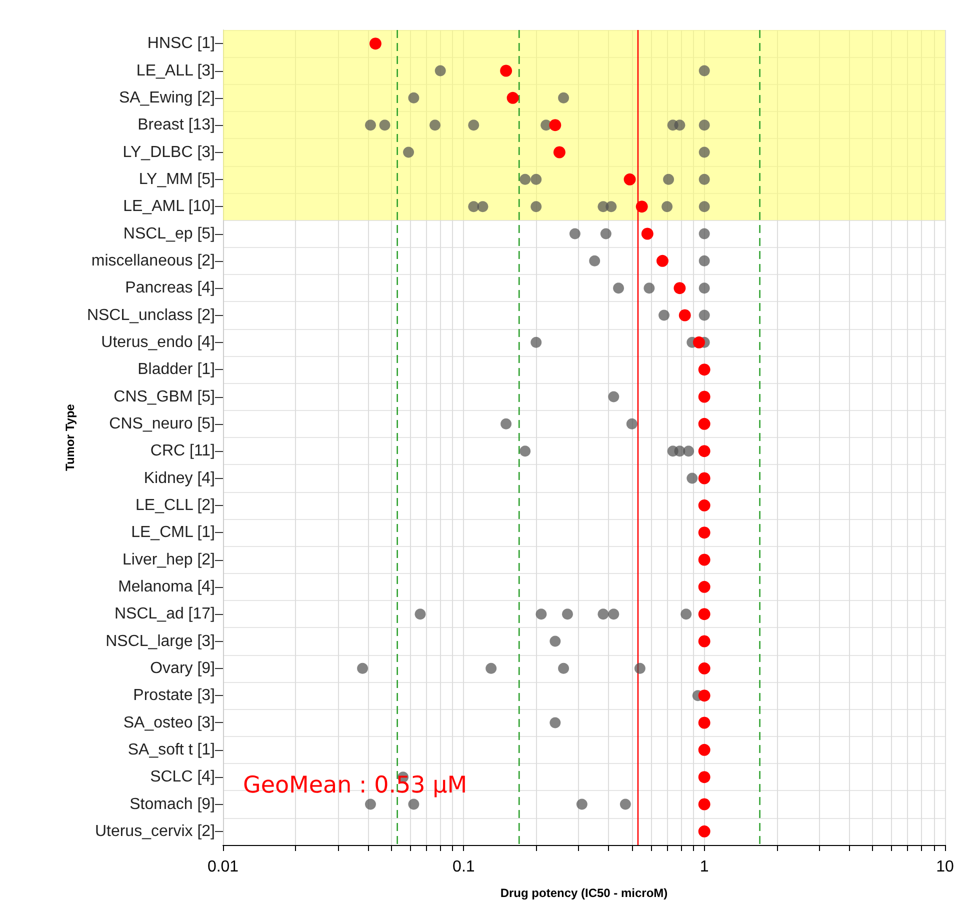 The image size is (967, 913). Describe the element at coordinates (175, 505) in the screenshot. I see `y-tick-label: LE_CLL [2]` at that location.